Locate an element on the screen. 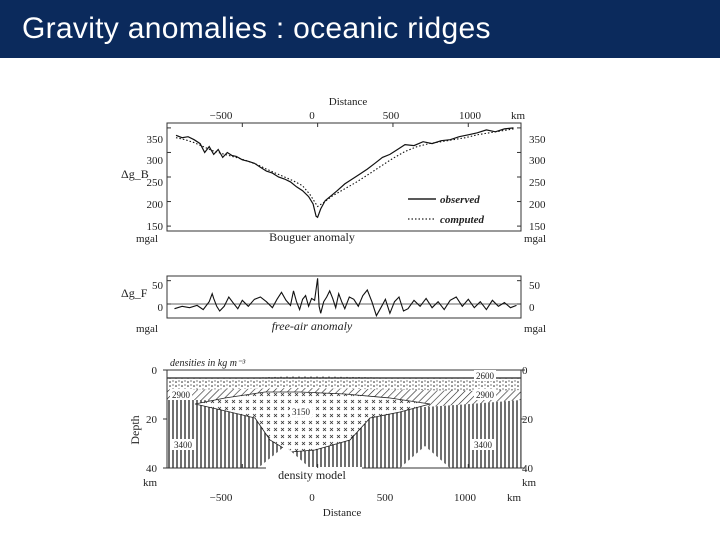 The image size is (720, 540). y-tick-left: 200 is located at coordinates (155, 205).